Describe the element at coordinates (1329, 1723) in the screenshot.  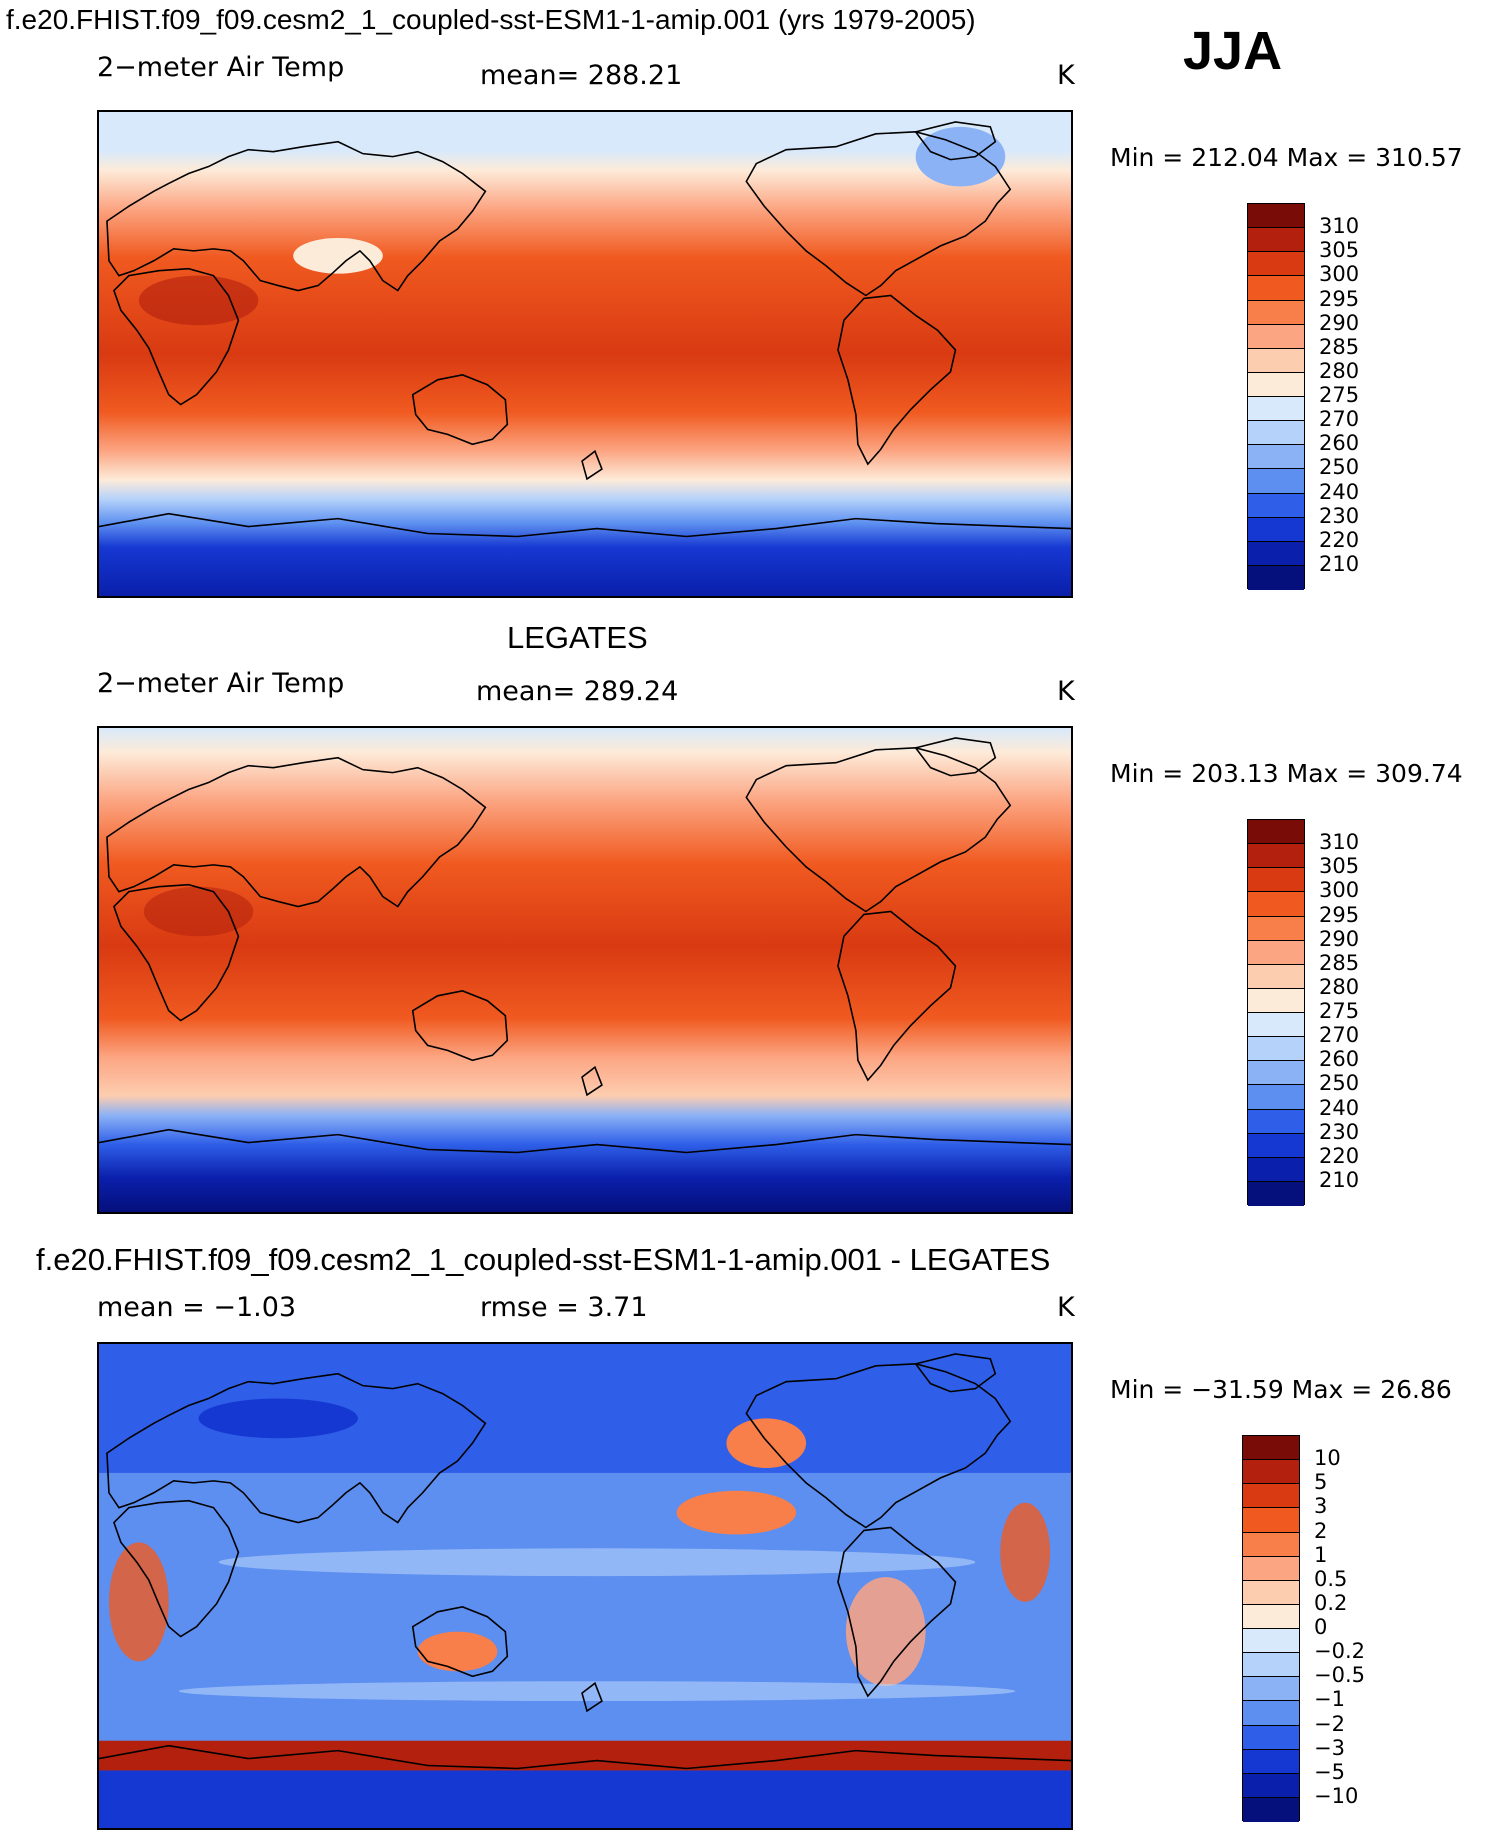
I see `colorbar-tick-label: −2` at that location.